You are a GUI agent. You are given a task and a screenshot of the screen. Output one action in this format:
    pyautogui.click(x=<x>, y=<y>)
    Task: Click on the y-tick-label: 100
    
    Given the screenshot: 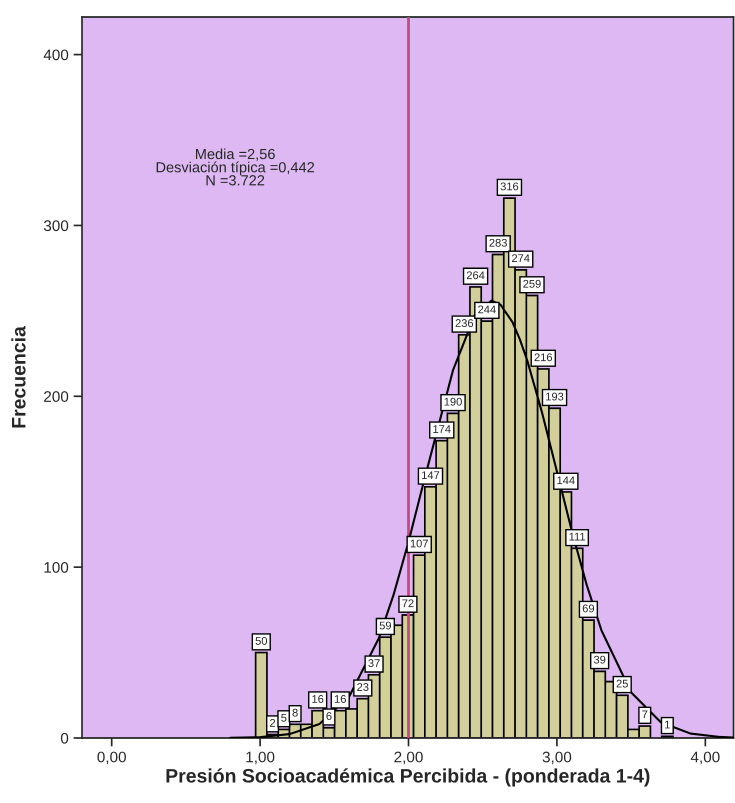 What is the action you would take?
    pyautogui.click(x=56, y=567)
    